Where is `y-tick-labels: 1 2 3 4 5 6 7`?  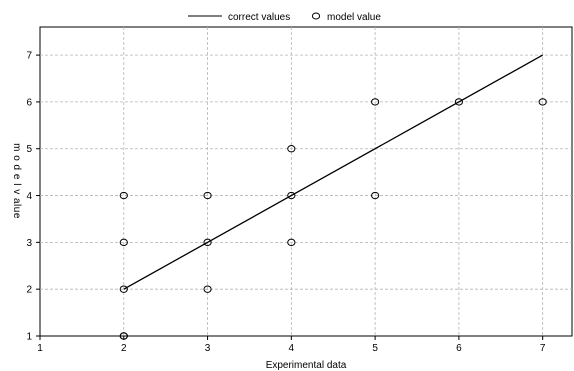 y-tick-labels: 1 2 3 4 5 6 7 is located at coordinates (29, 197).